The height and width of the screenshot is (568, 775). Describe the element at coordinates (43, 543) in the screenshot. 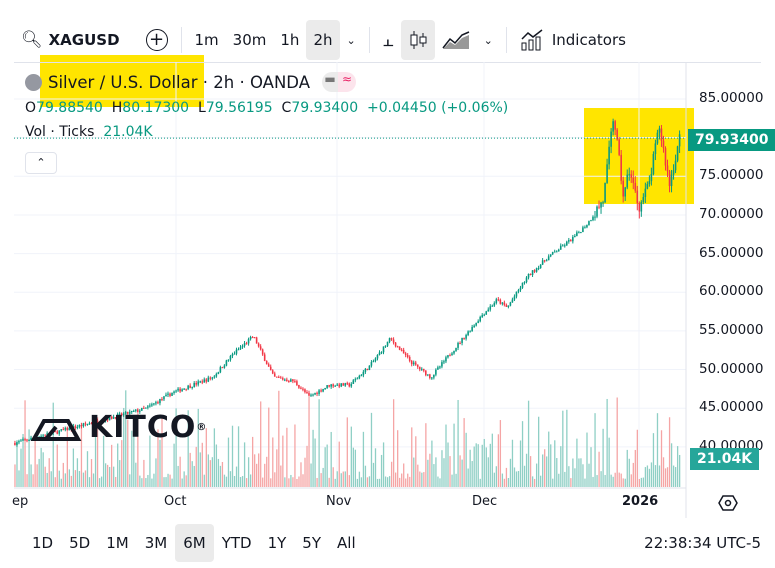

I see `range-1d: 1D` at that location.